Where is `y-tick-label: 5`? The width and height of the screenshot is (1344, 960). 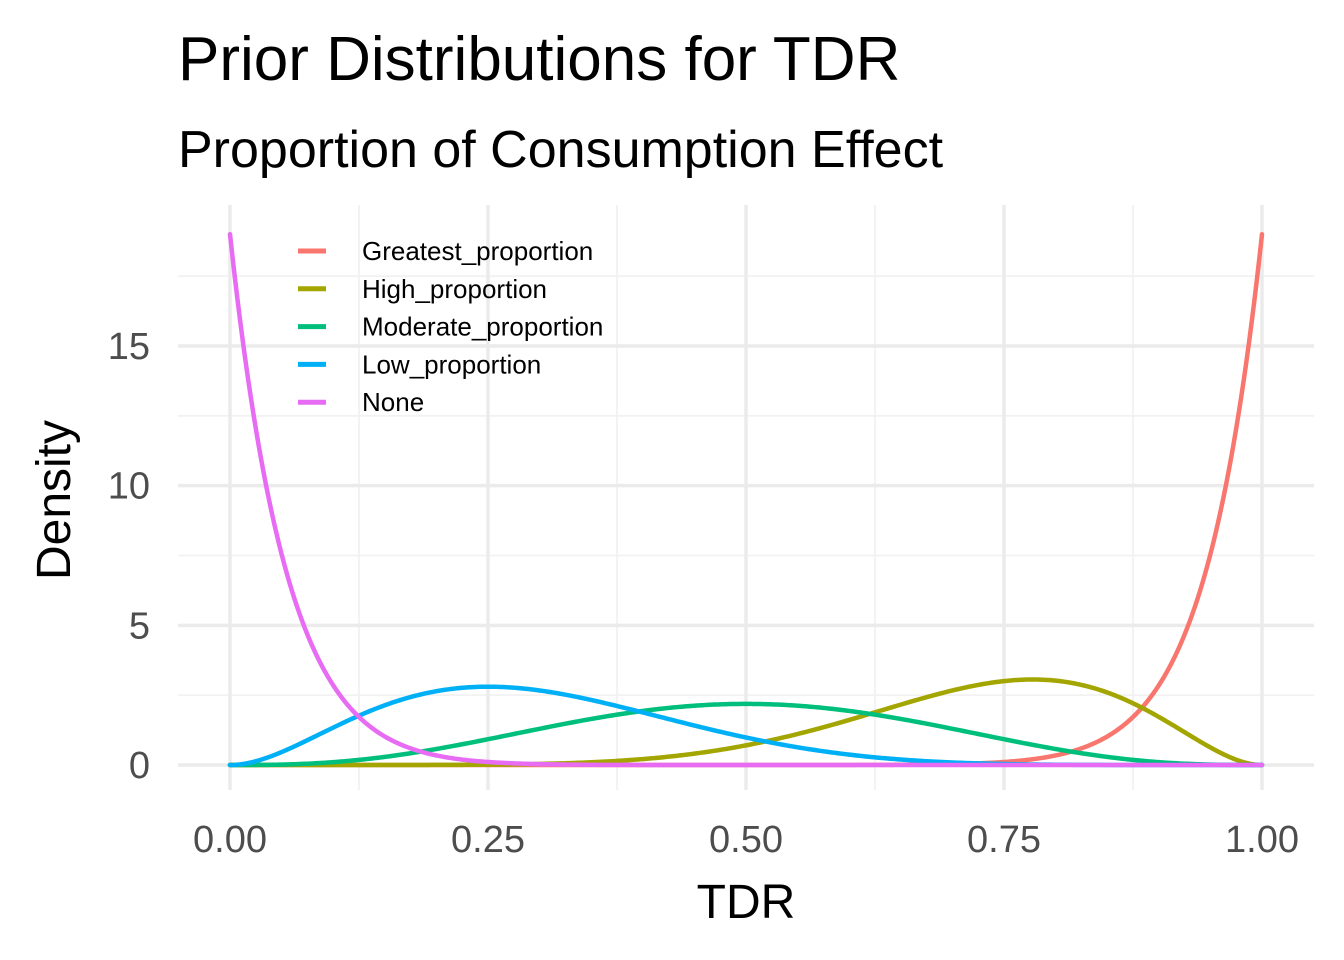
y-tick-label: 5 is located at coordinates (139, 626).